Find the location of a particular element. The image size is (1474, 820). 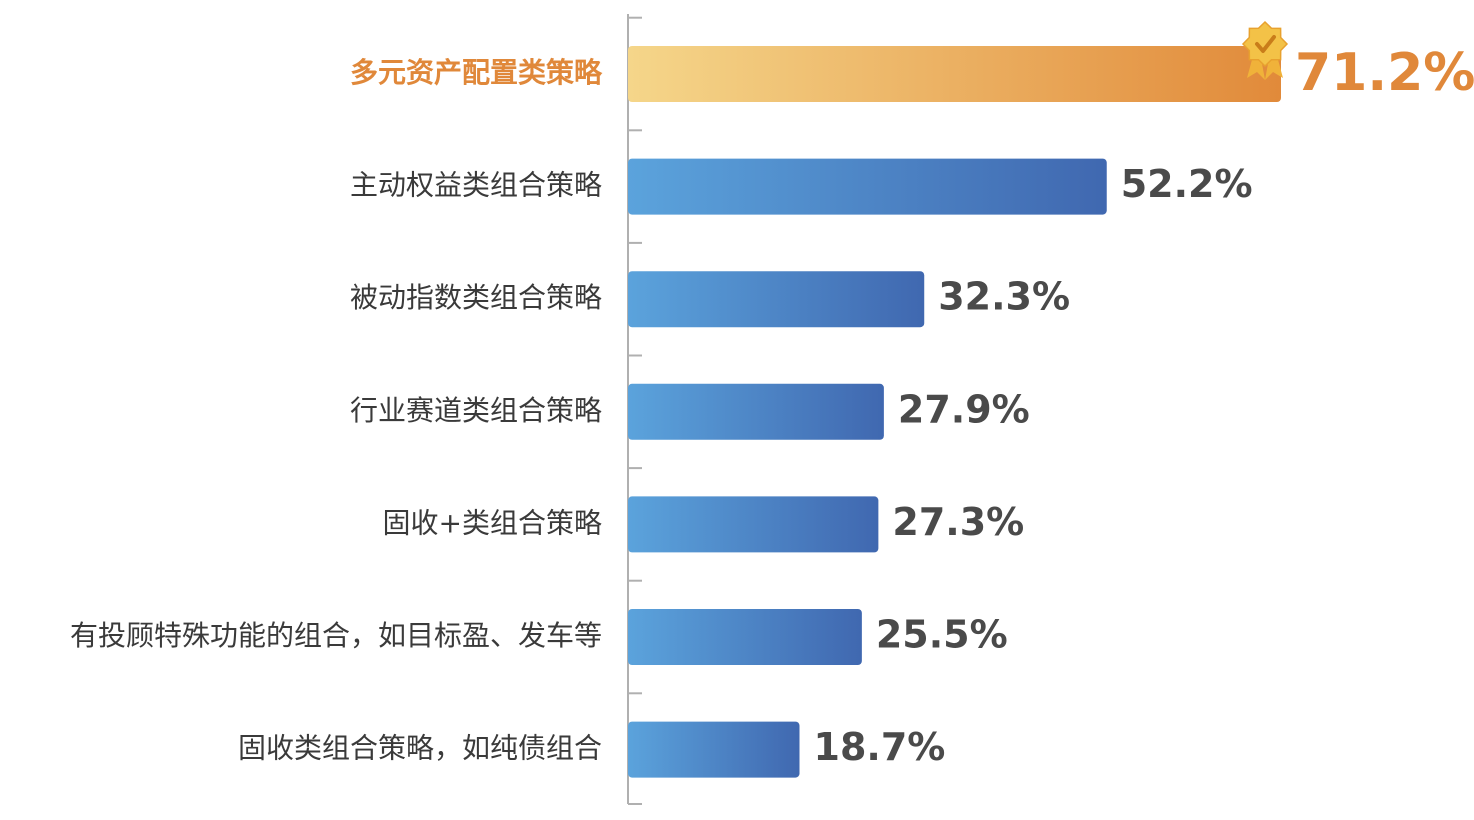

category-label: 固收类组合策略，如纯债组合 is located at coordinates (420, 748).